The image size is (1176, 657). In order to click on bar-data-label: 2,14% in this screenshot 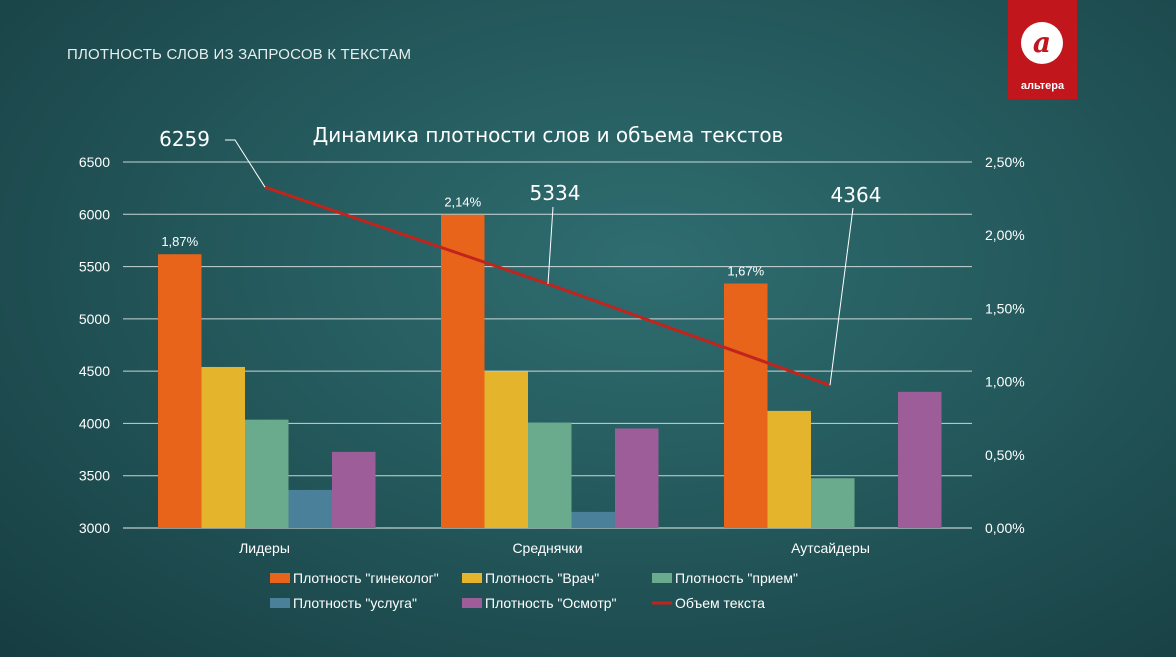, I will do `click(462, 202)`.